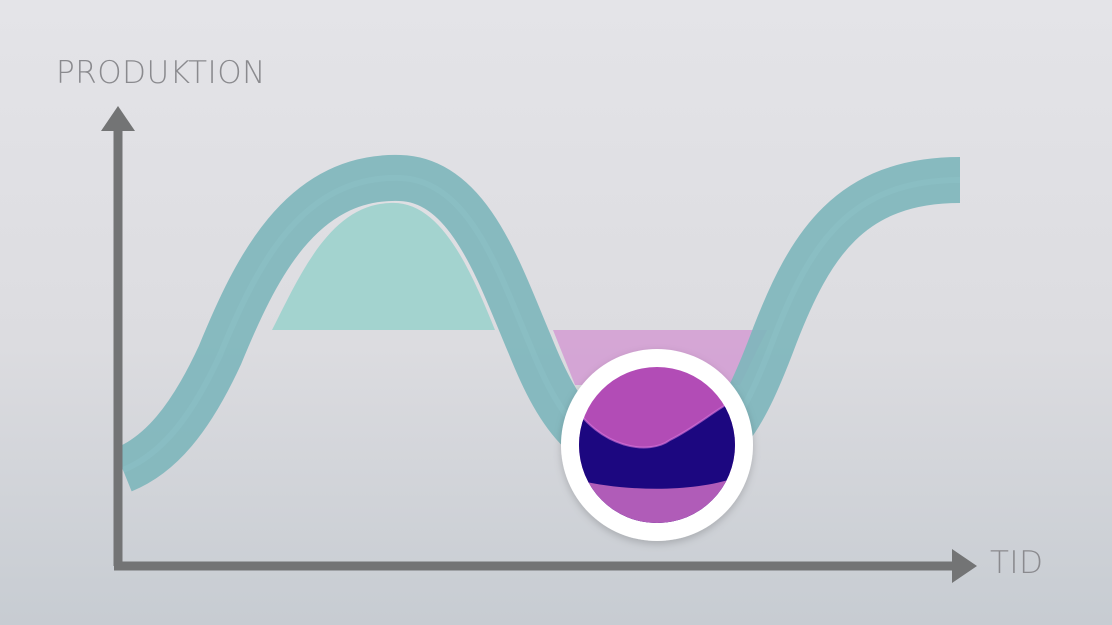 This screenshot has height=625, width=1112. I want to click on storage-circle-contents, so click(657, 445).